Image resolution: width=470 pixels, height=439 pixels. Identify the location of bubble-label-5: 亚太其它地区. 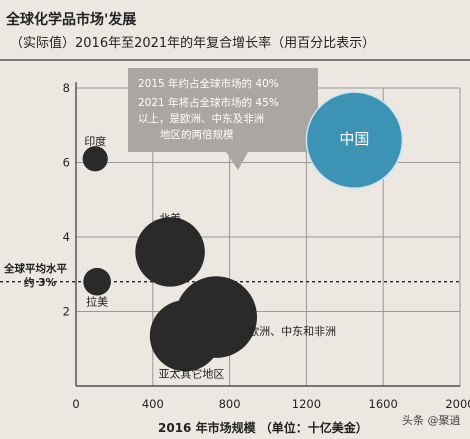
(191, 374).